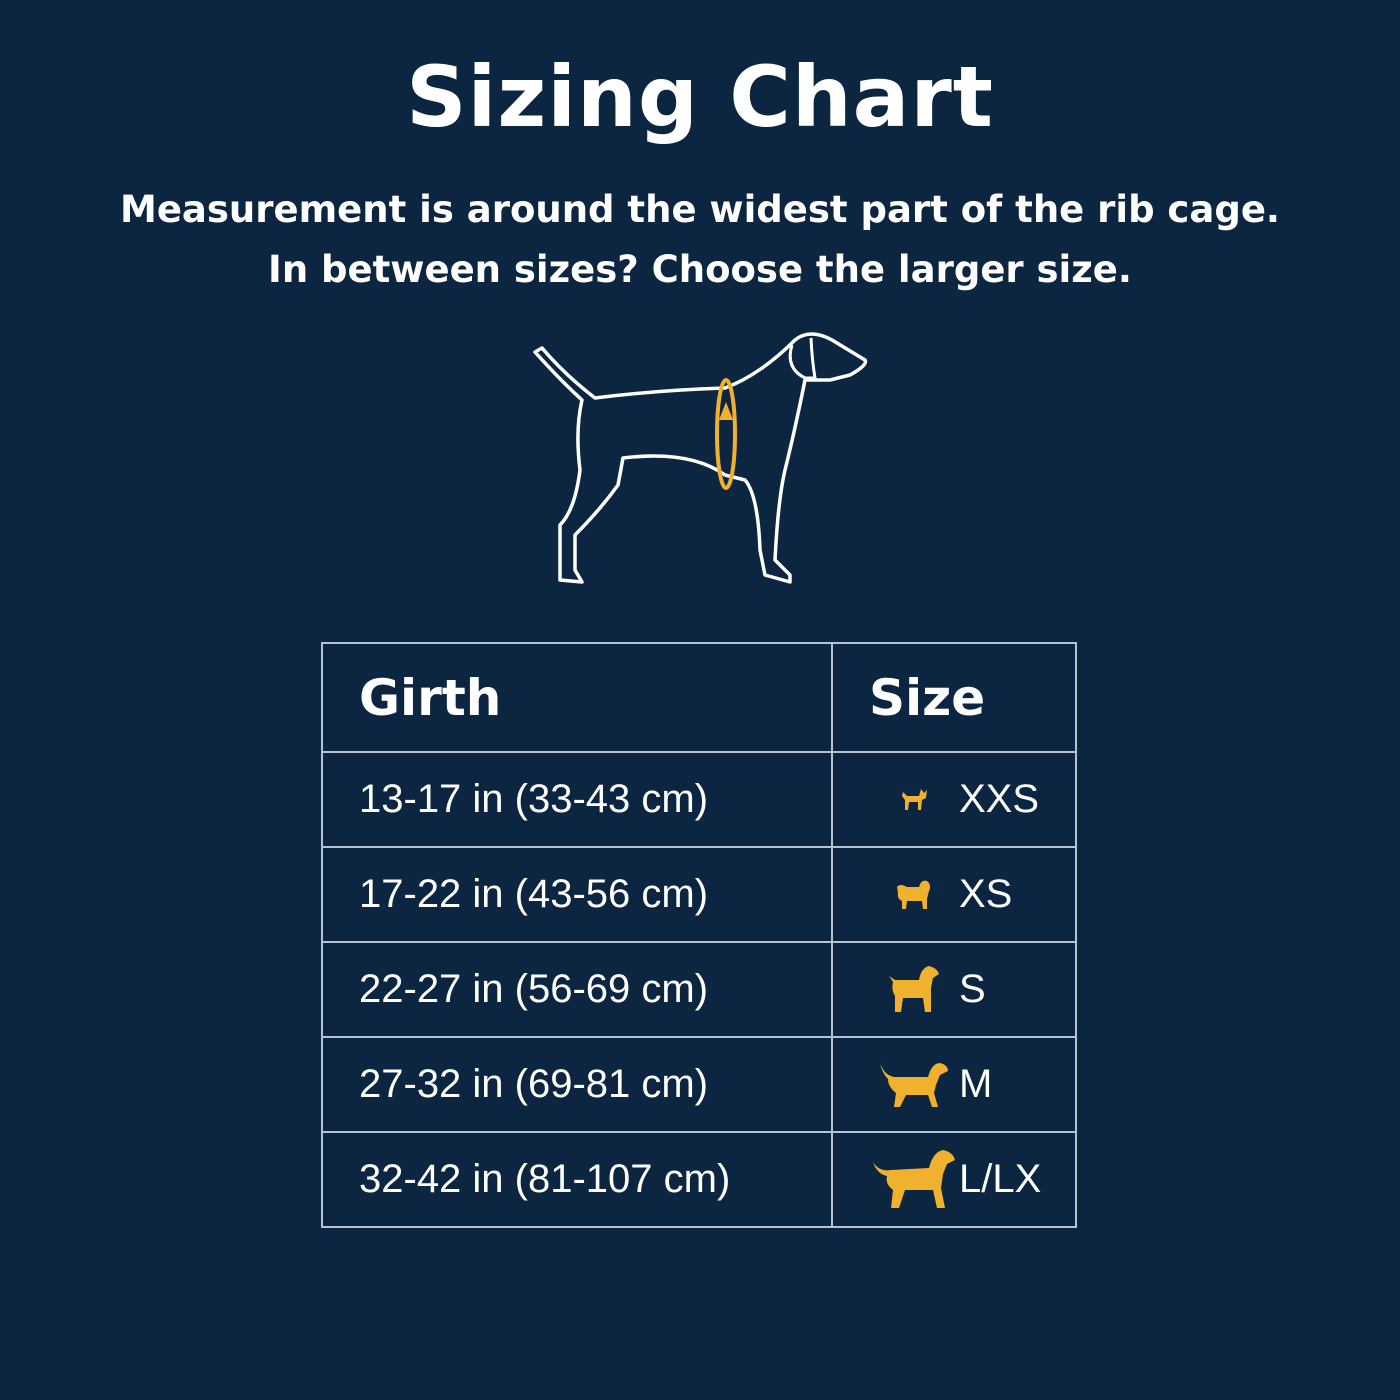 Image resolution: width=1400 pixels, height=1400 pixels. Describe the element at coordinates (954, 697) in the screenshot. I see `header-size: Size` at that location.